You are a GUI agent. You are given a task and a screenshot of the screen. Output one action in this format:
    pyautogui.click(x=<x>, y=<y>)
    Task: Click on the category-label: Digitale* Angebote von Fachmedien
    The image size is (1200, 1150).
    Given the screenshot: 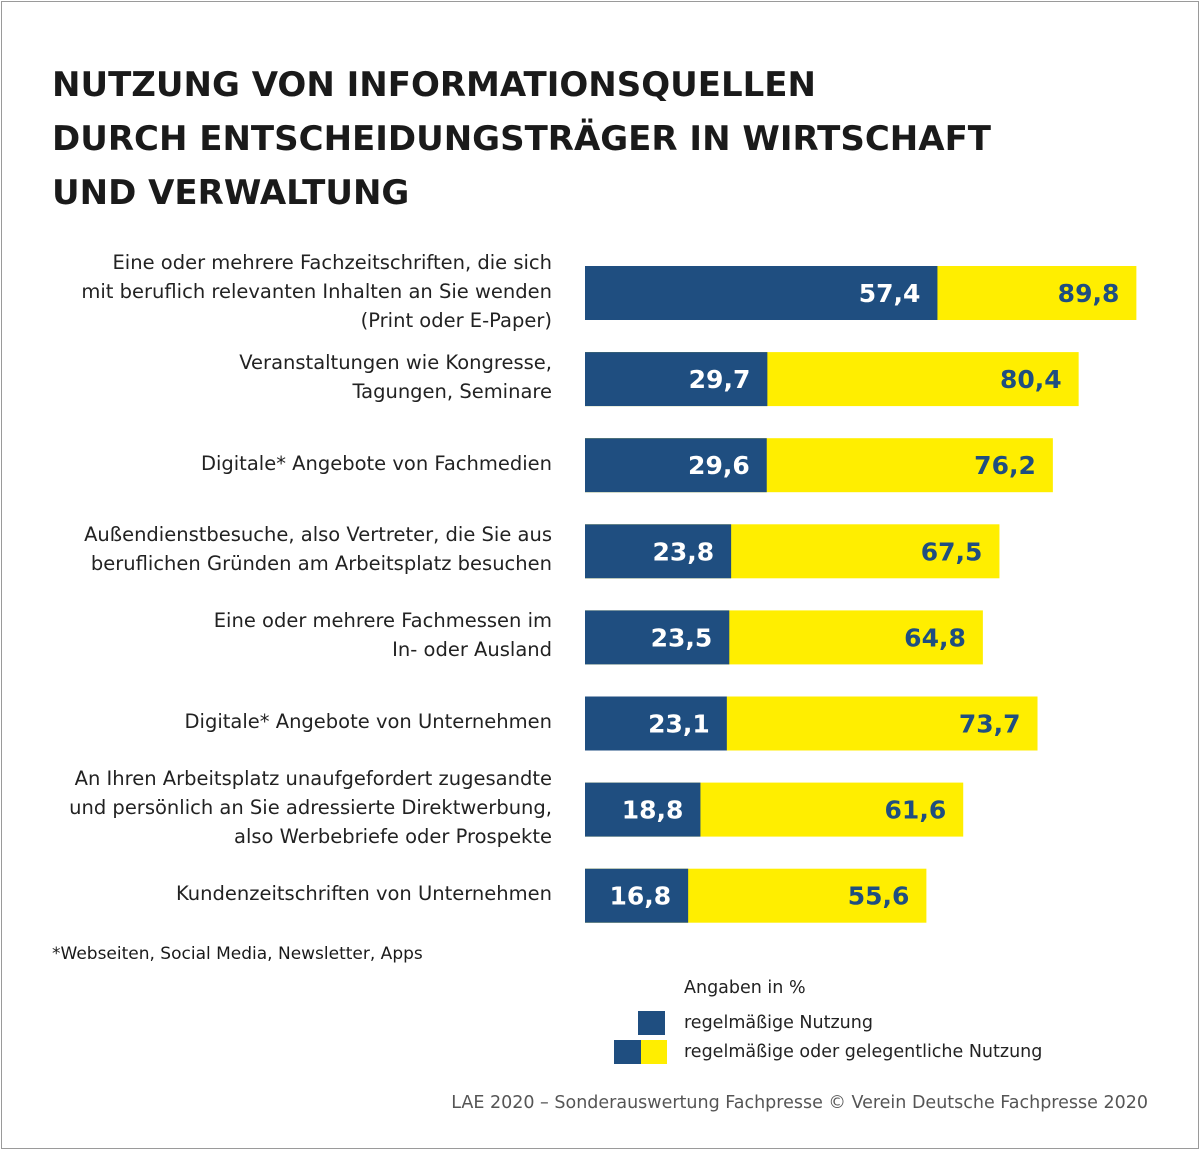 What is the action you would take?
    pyautogui.click(x=276, y=463)
    